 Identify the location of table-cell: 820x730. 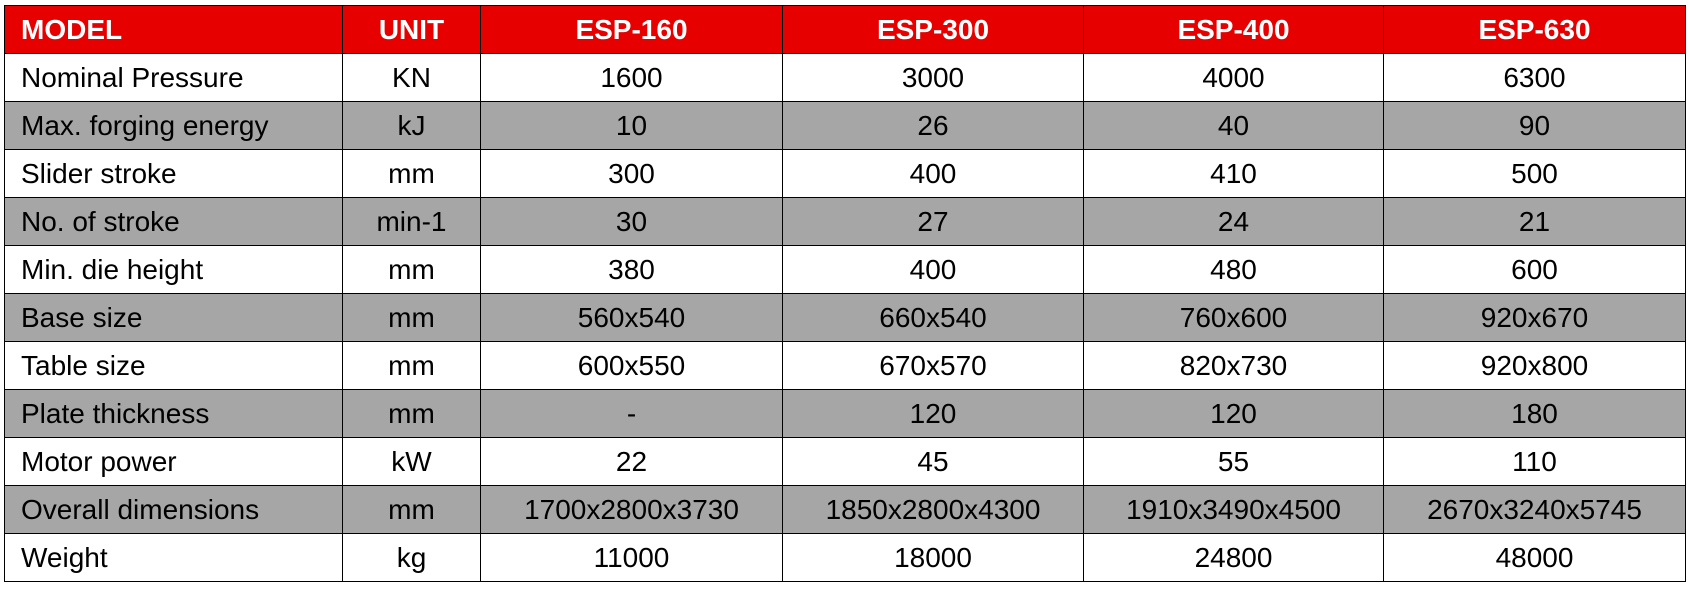
(1233, 365).